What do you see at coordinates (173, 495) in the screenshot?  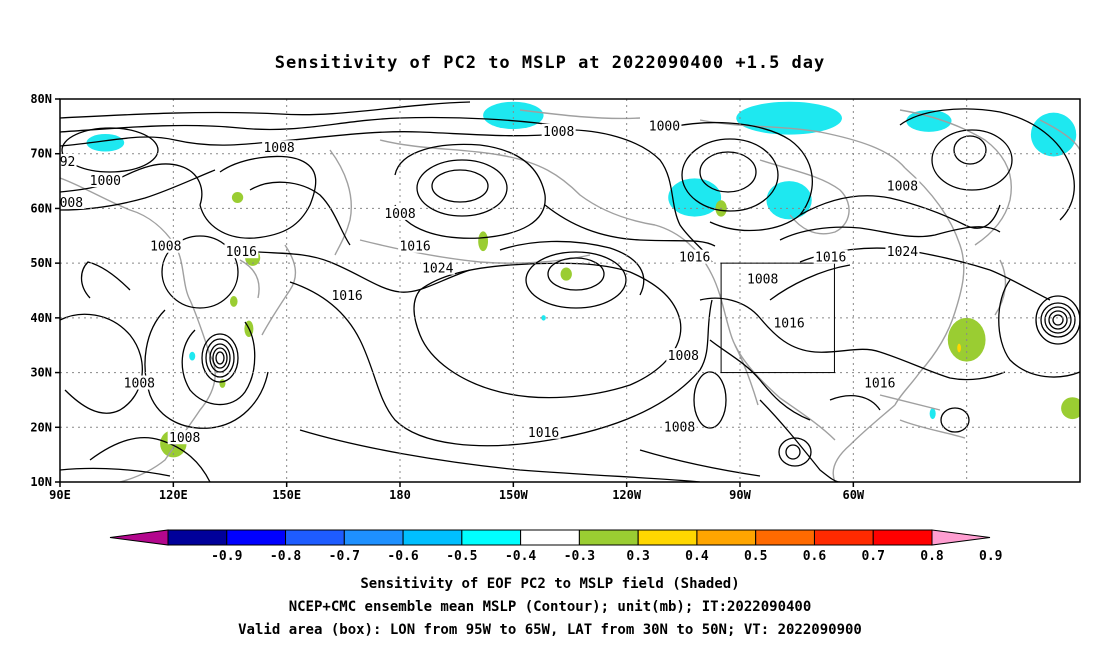 I see `x-tick-label: 120E` at bounding box center [173, 495].